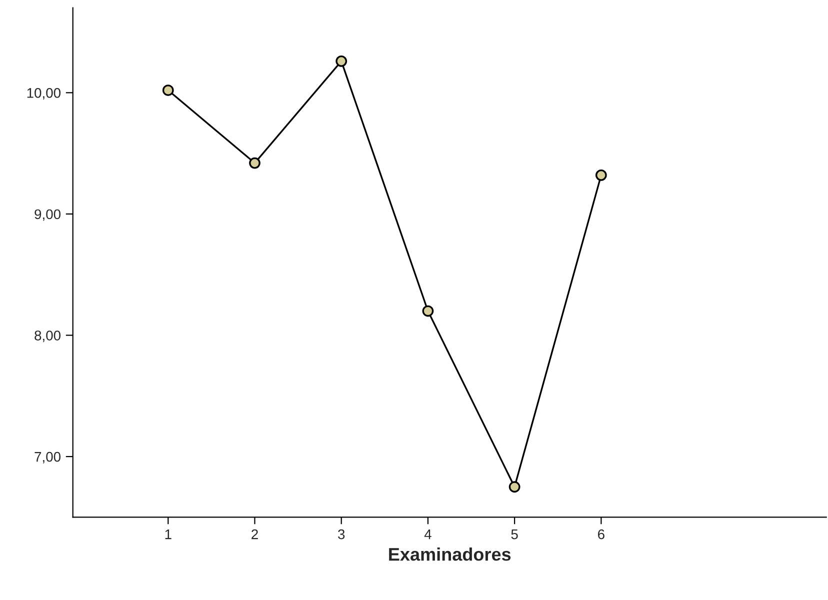  Describe the element at coordinates (341, 534) in the screenshot. I see `x-tick-label: 3` at that location.